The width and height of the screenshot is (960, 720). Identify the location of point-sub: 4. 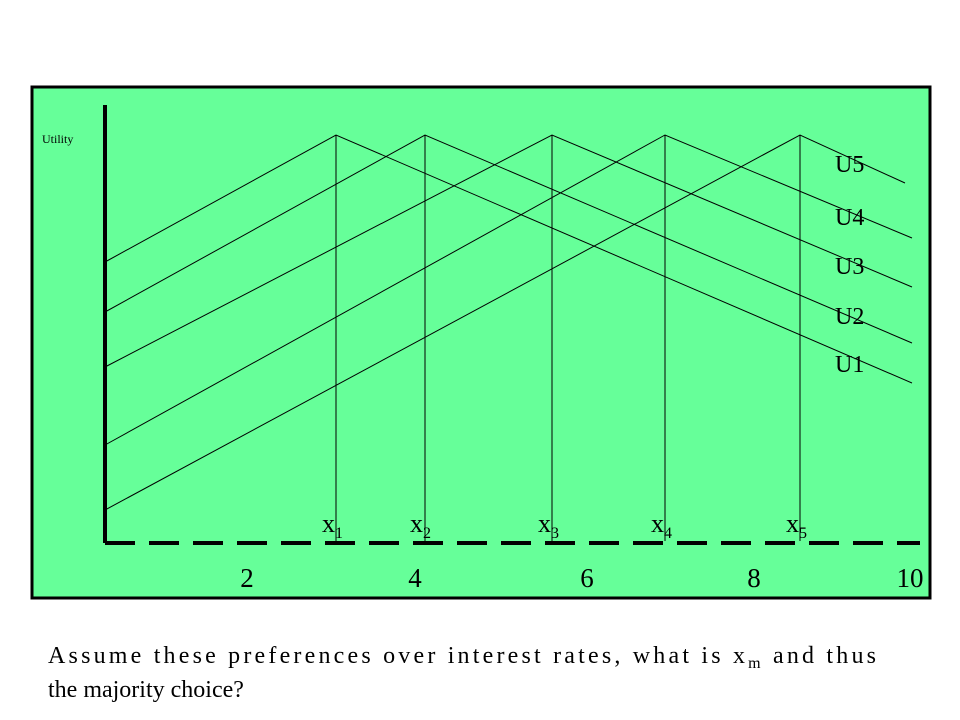
(668, 533).